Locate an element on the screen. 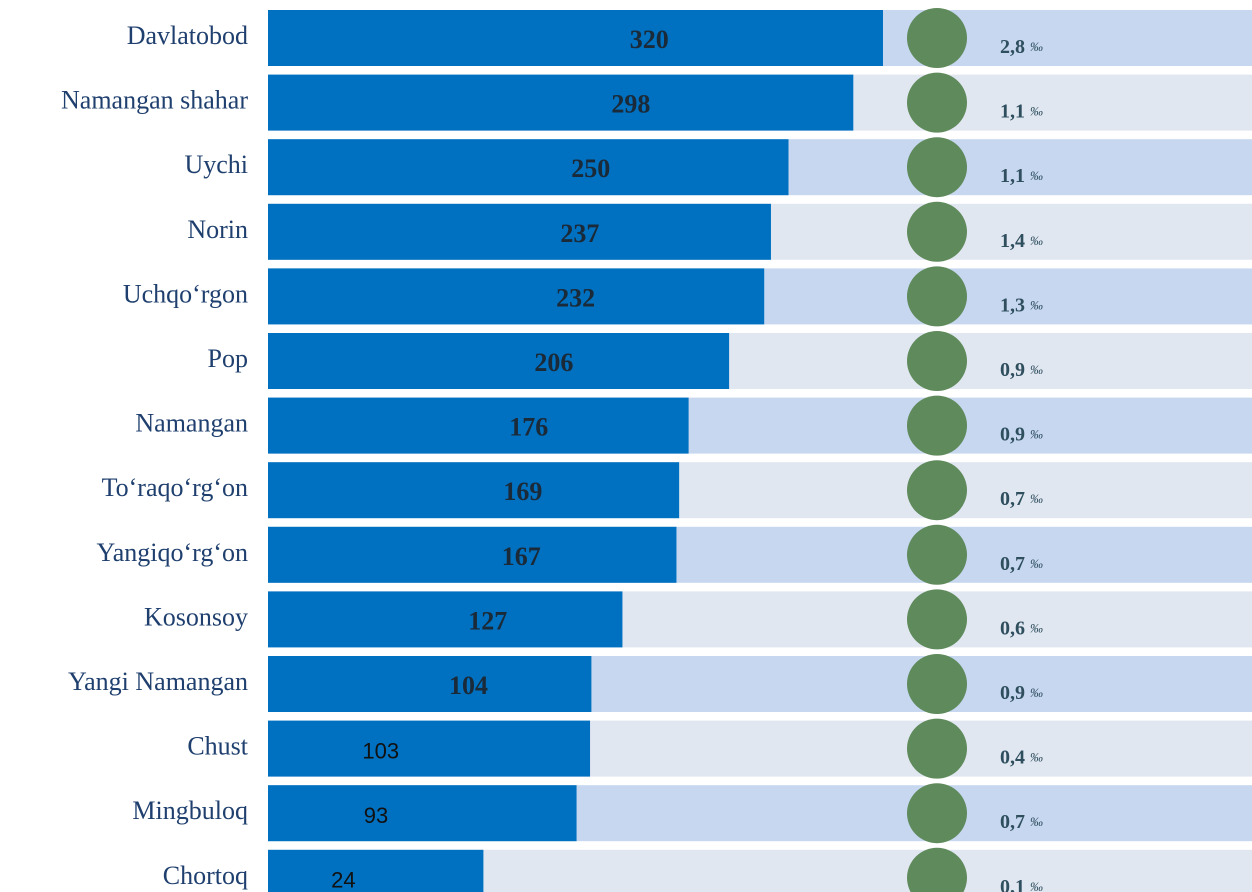  value-label: 250 is located at coordinates (590, 168).